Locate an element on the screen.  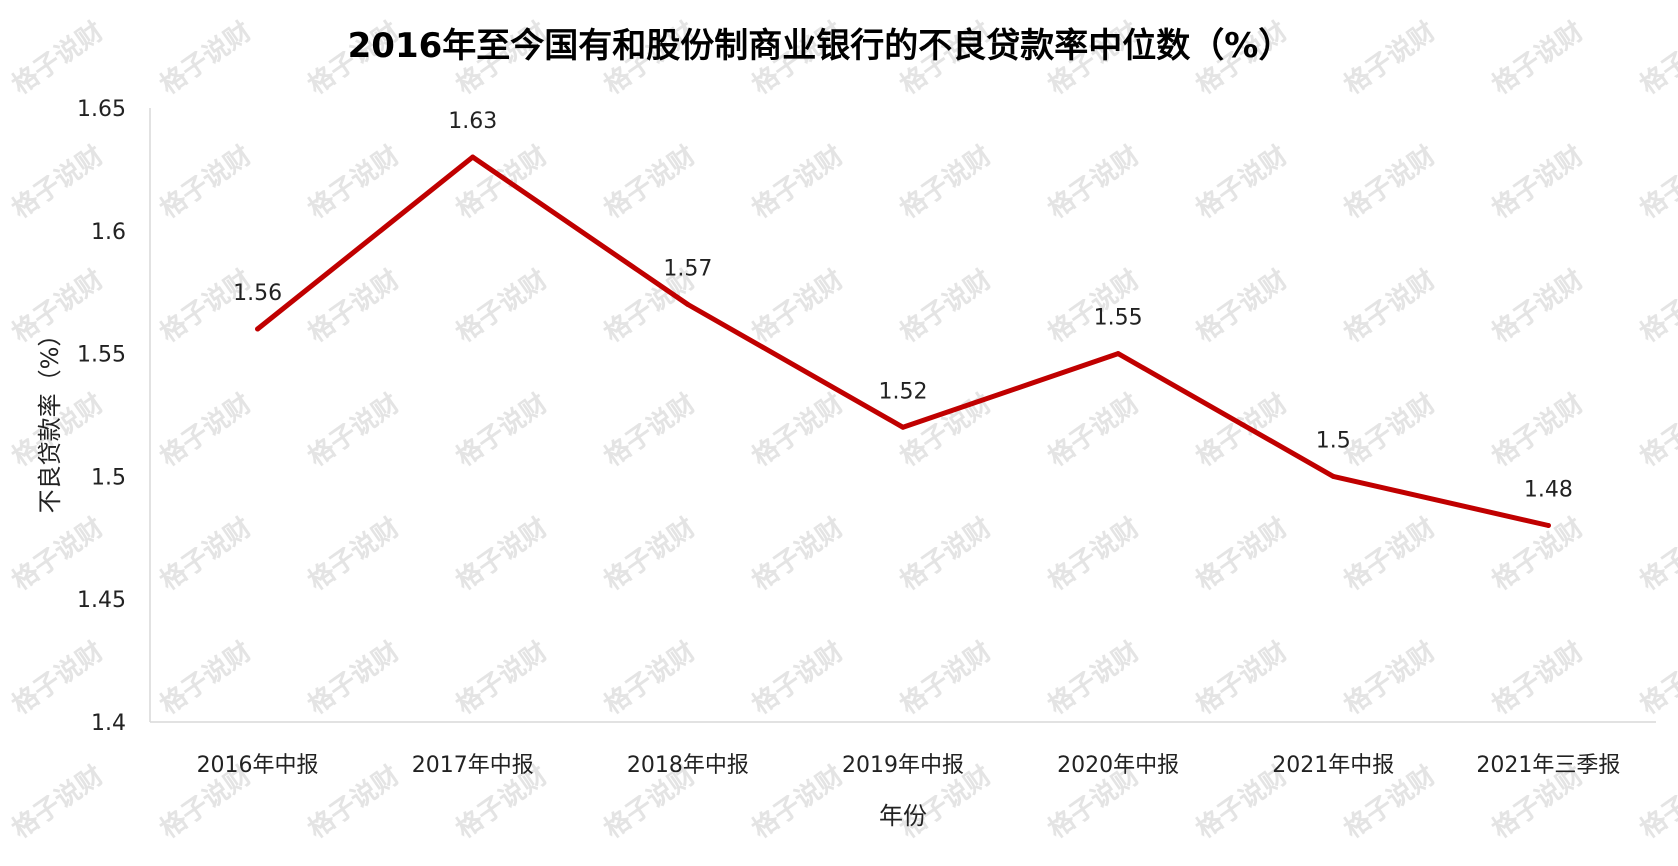
x-tick-label: 2019年中报 is located at coordinates (903, 765).